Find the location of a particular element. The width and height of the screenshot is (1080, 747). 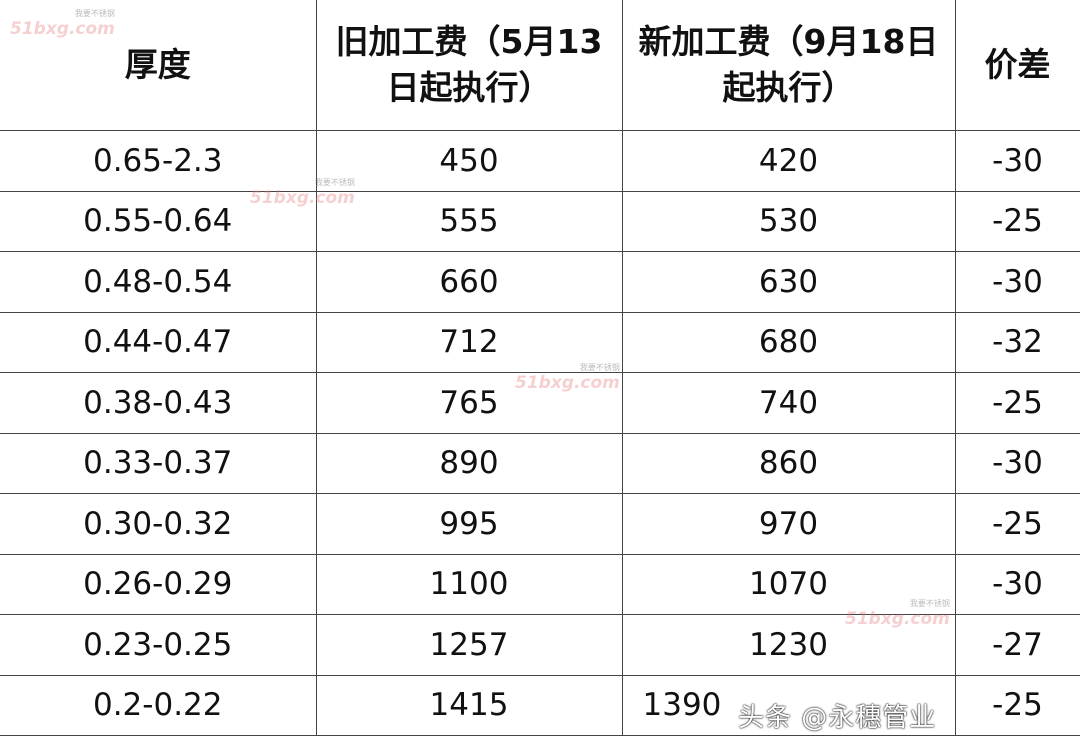

credit-watermark: 头条 @永穗管业 is located at coordinates (837, 718).